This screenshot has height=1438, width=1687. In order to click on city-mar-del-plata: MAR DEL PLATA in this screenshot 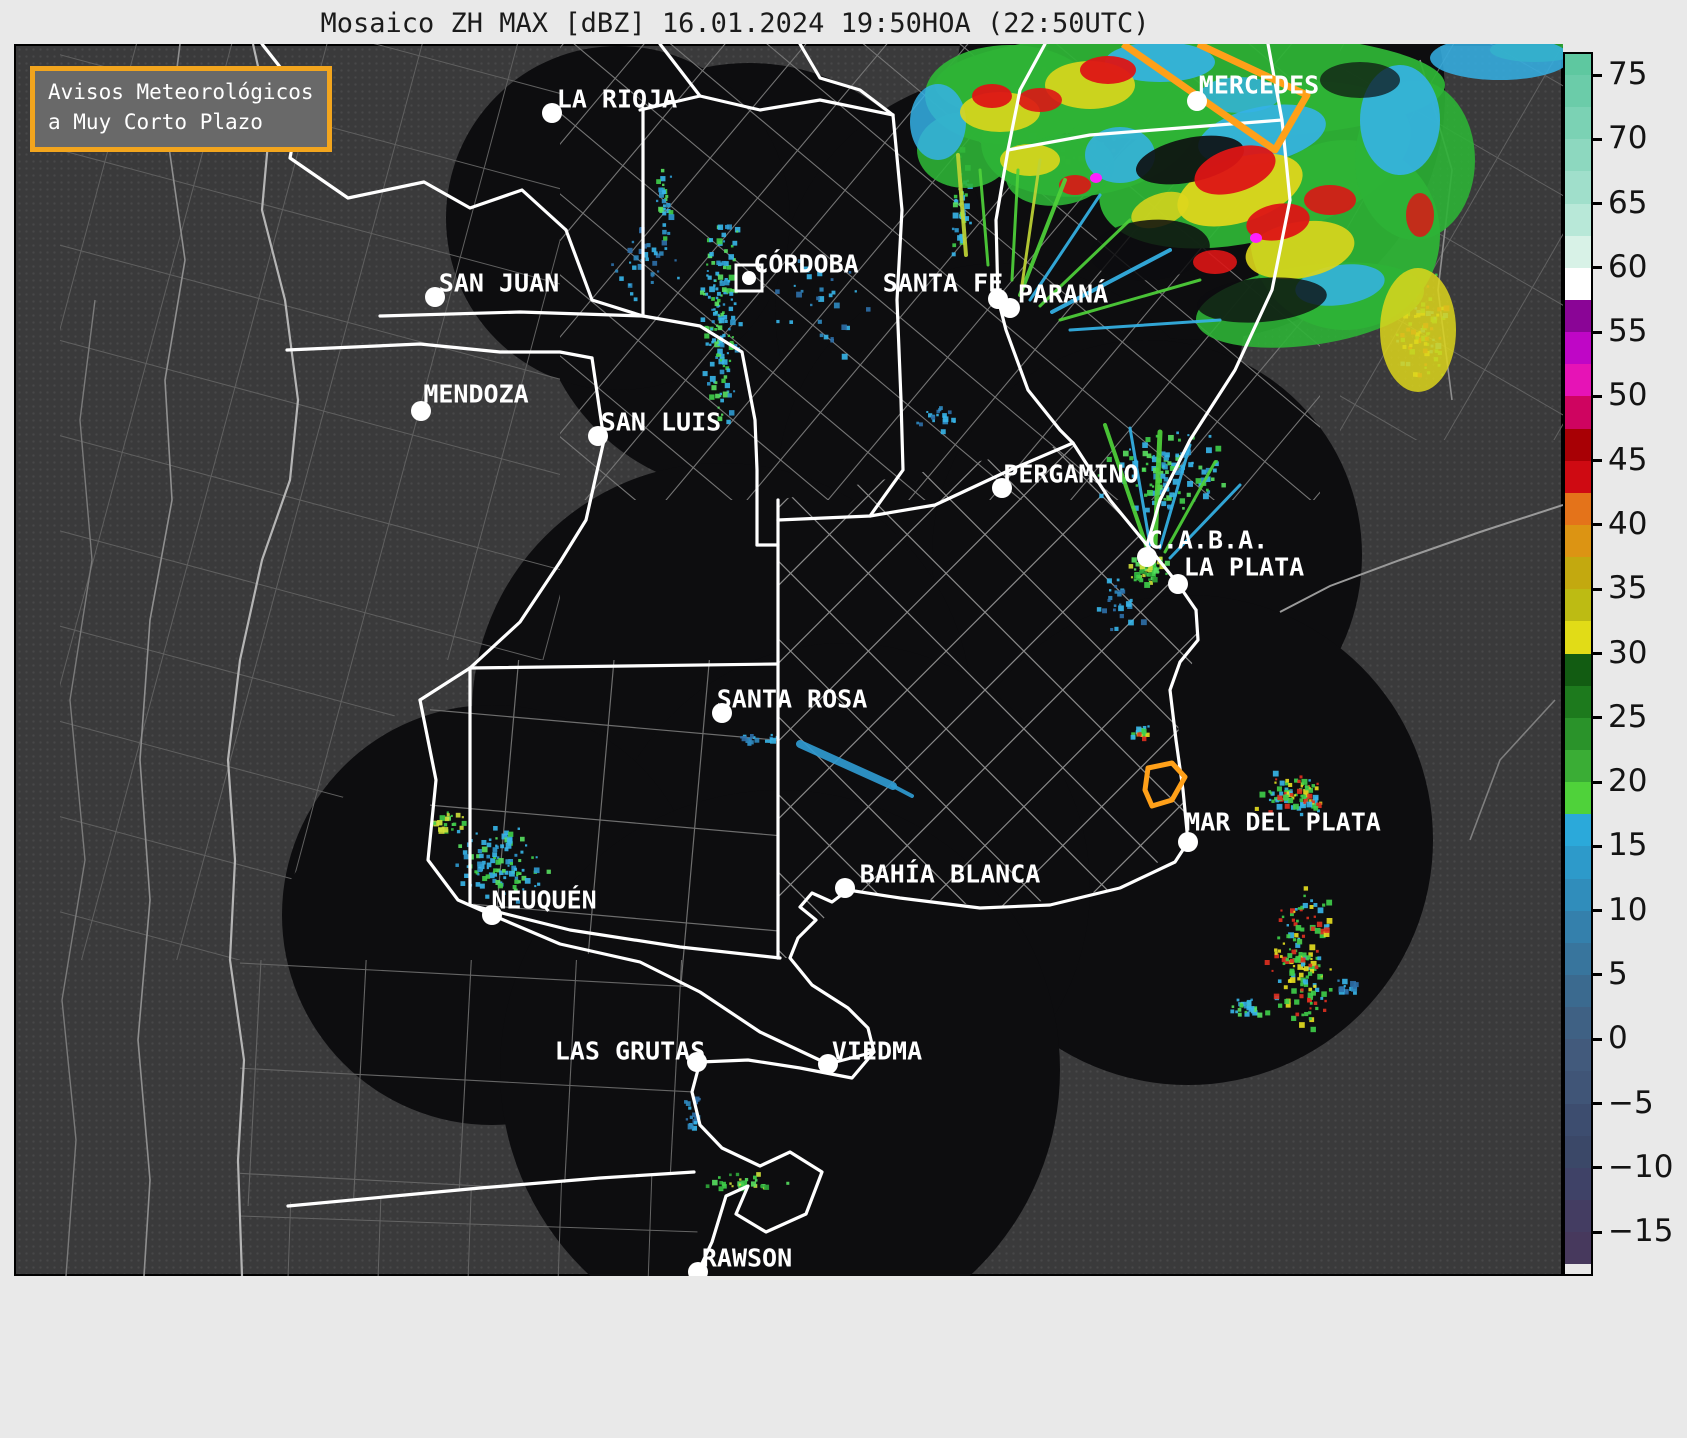, I will do `click(1279, 830)`.